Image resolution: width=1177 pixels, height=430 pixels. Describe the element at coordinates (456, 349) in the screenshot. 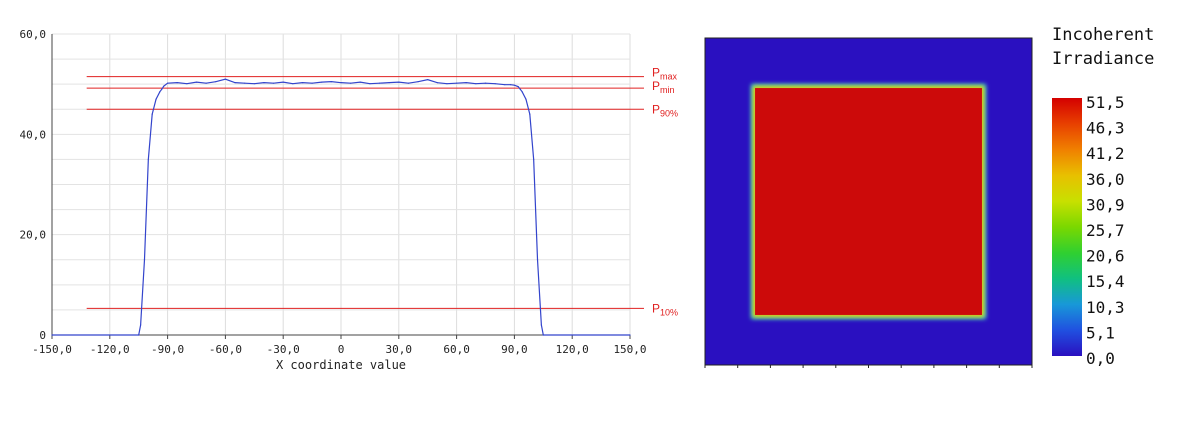

I see `x-tick-label: 60,0` at that location.